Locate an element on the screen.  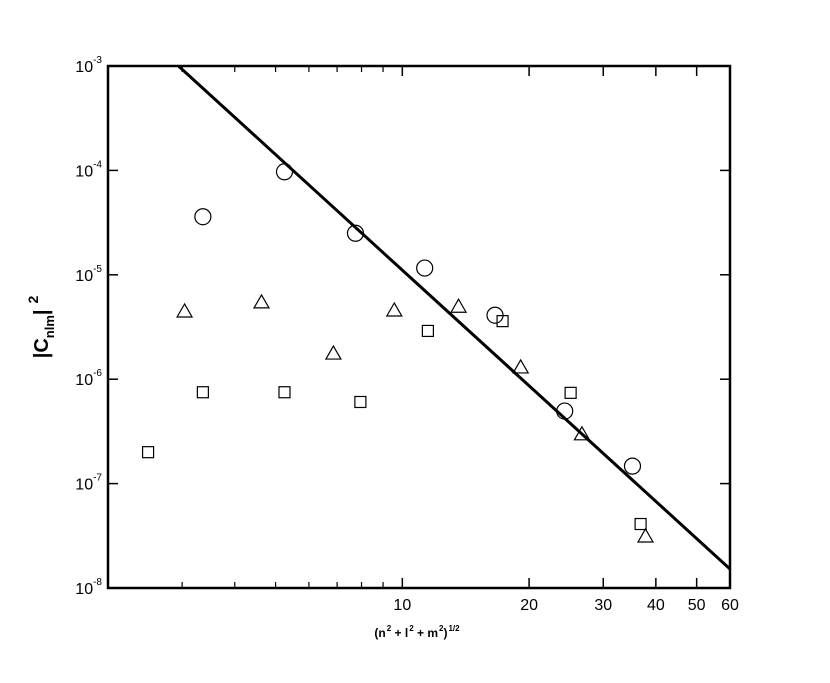
y-axis-label-sup: 2 is located at coordinates (33, 300).